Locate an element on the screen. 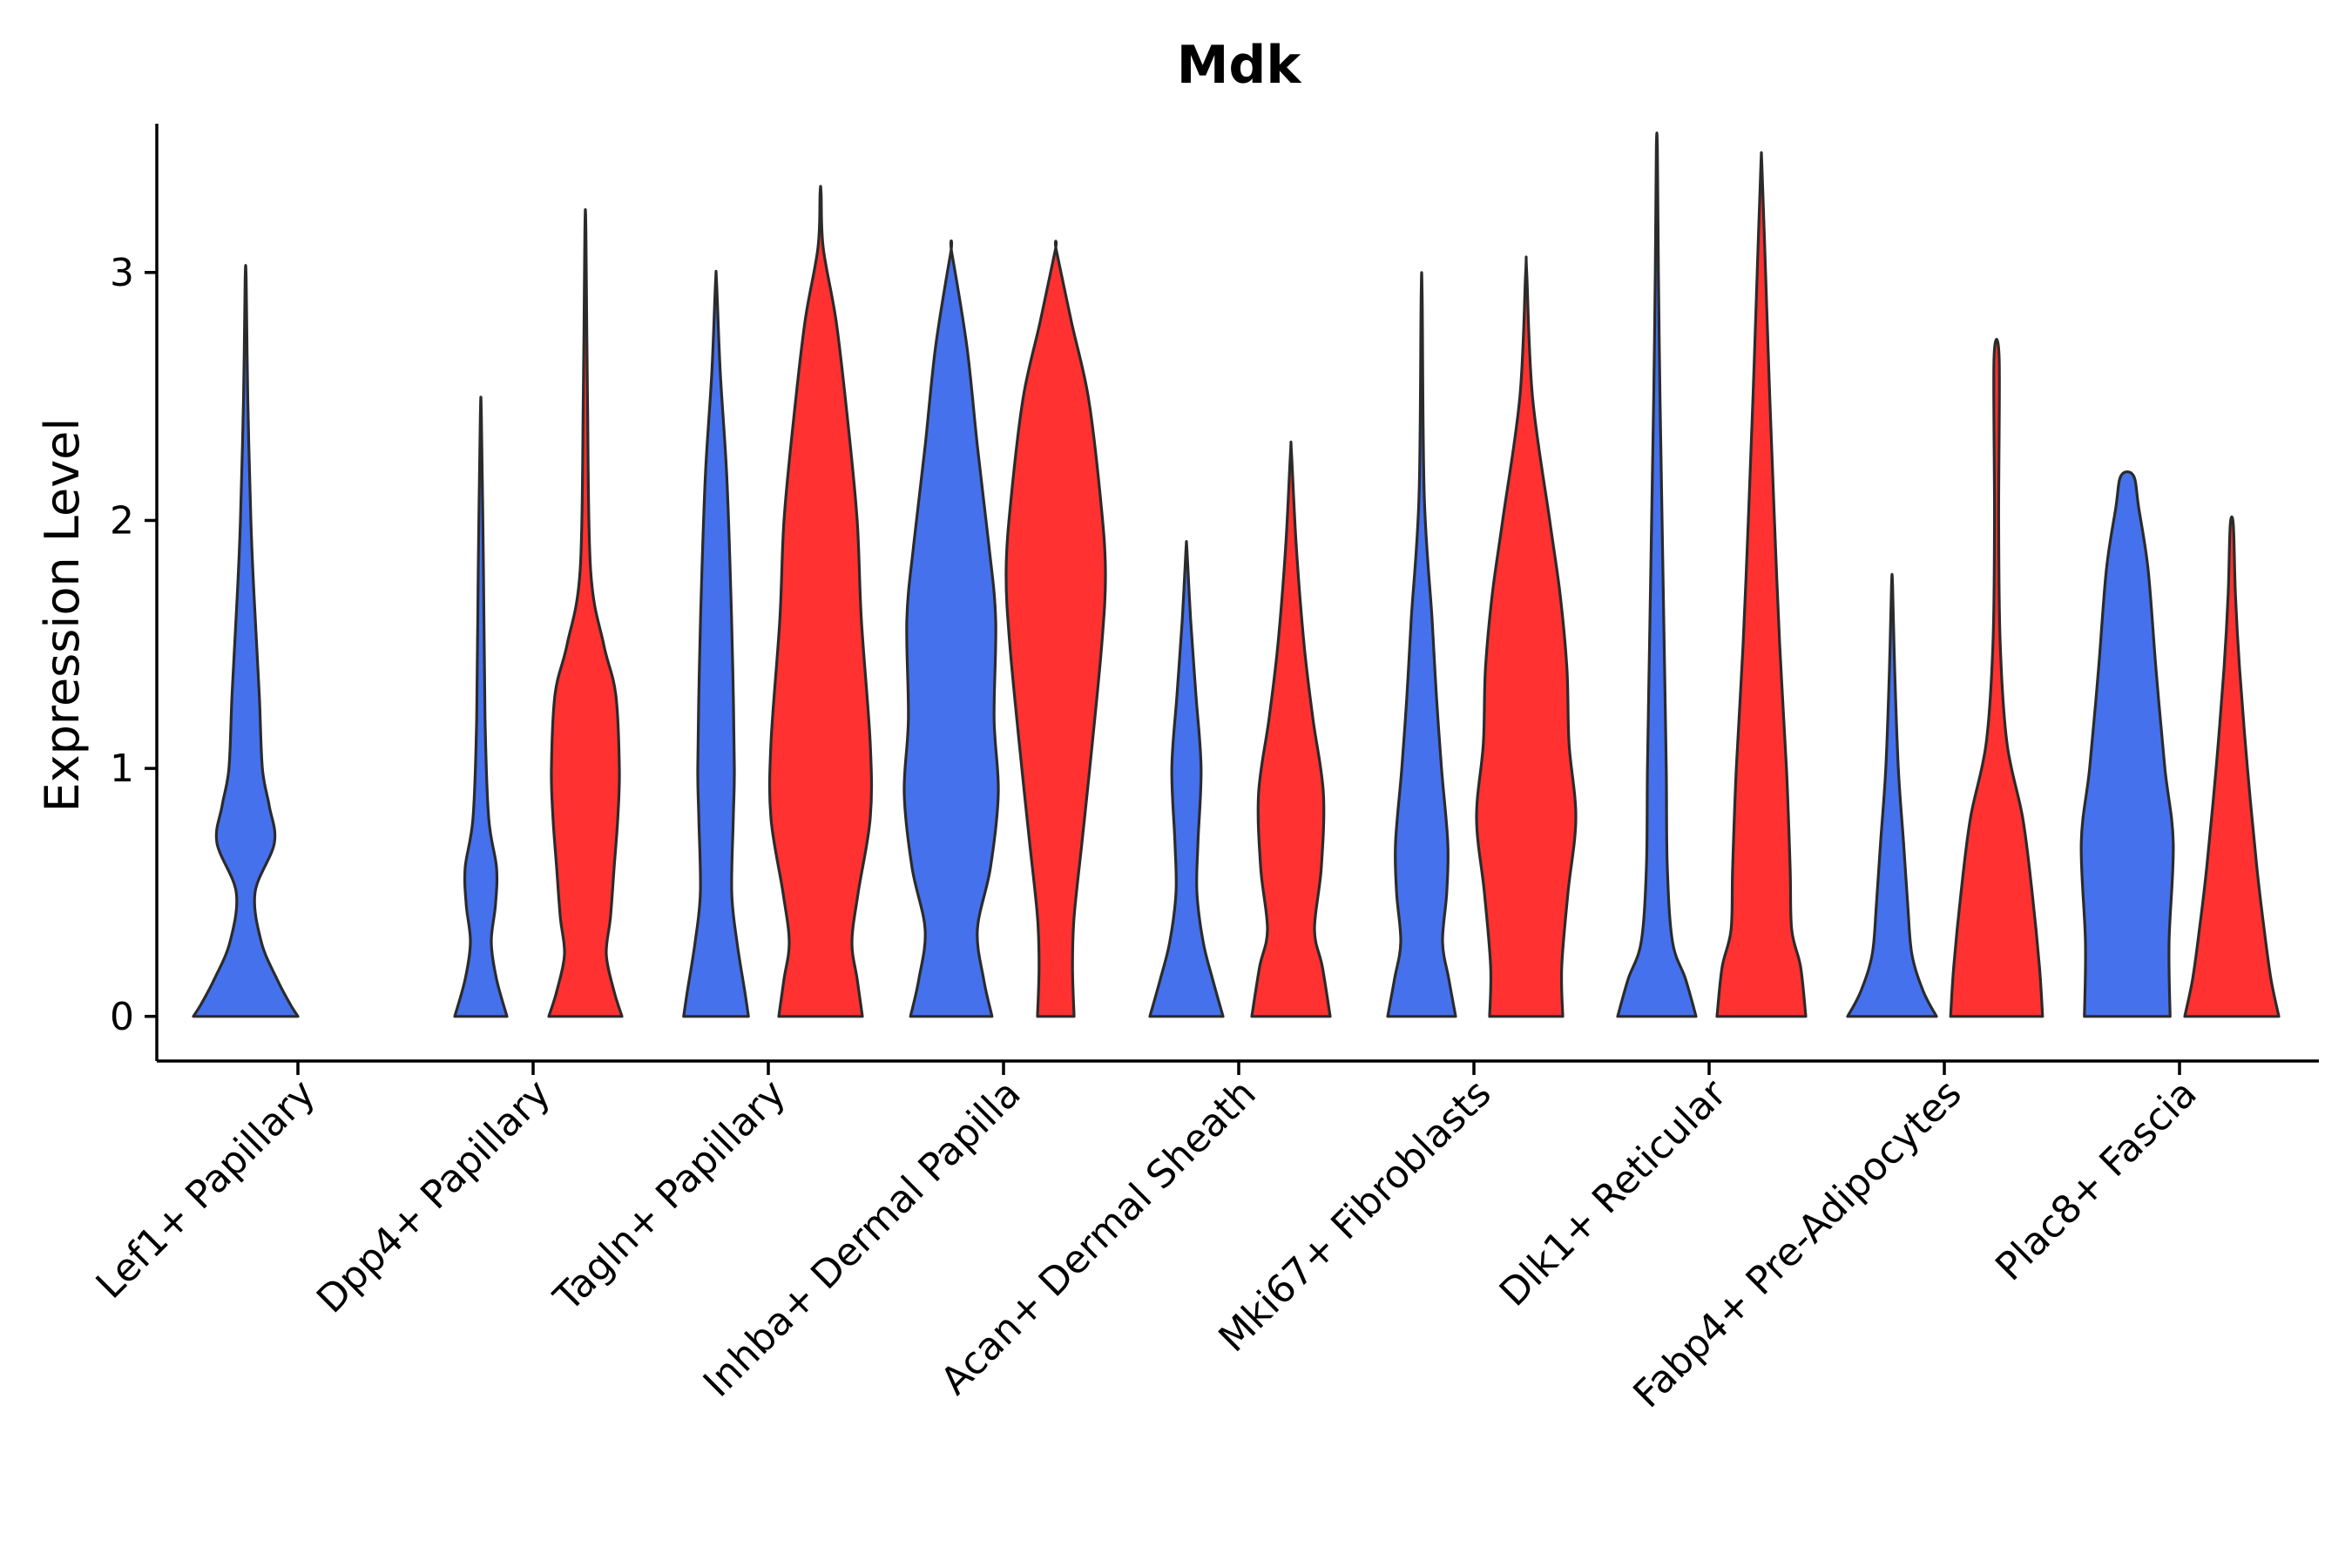  y-tick-label: 1 is located at coordinates (122, 769).